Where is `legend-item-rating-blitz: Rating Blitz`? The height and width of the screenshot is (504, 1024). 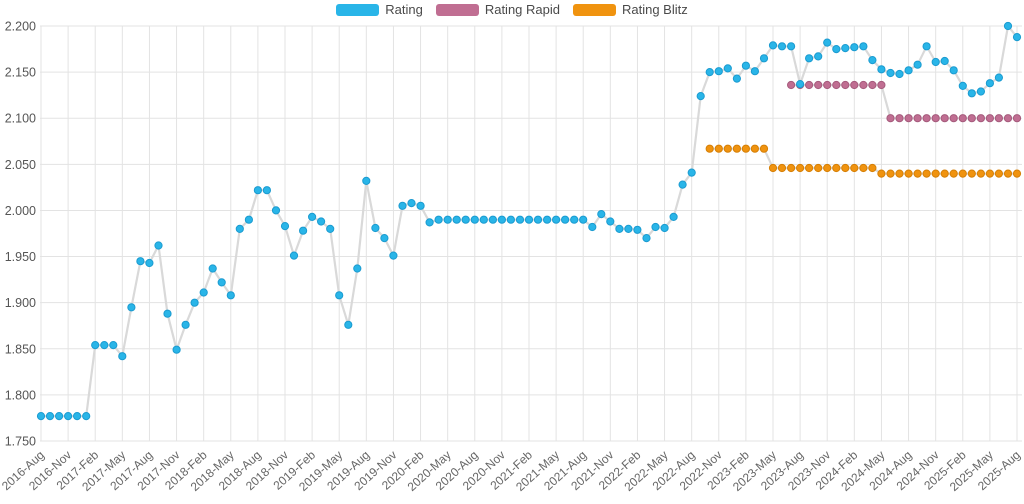
legend-item-rating-blitz: Rating Blitz is located at coordinates (630, 9).